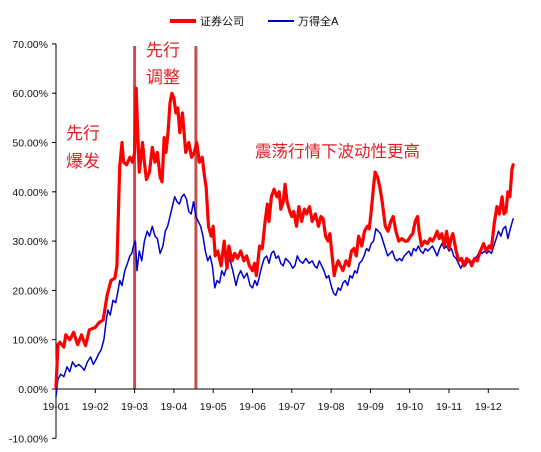 The width and height of the screenshot is (541, 452). I want to click on legend: 证券公司 万得全A, so click(254, 21).